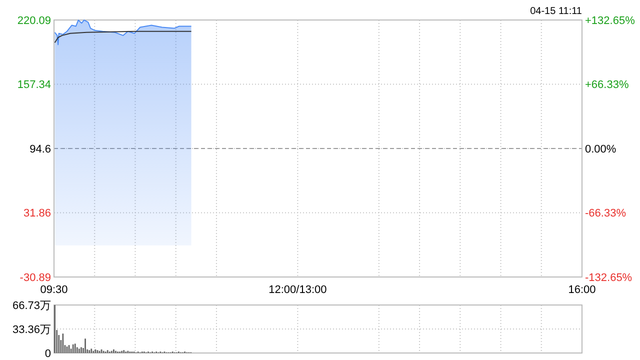 Image resolution: width=640 pixels, height=360 pixels. I want to click on y2-tick-label: 0.00%, so click(600, 149).